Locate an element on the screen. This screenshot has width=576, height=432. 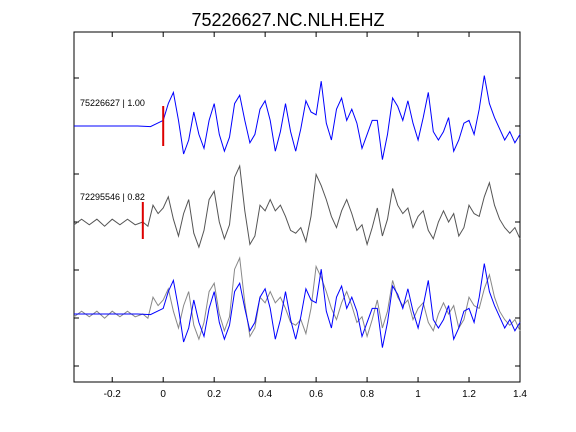
trace-2-label: 72295546 | 0.82 is located at coordinates (112, 197).